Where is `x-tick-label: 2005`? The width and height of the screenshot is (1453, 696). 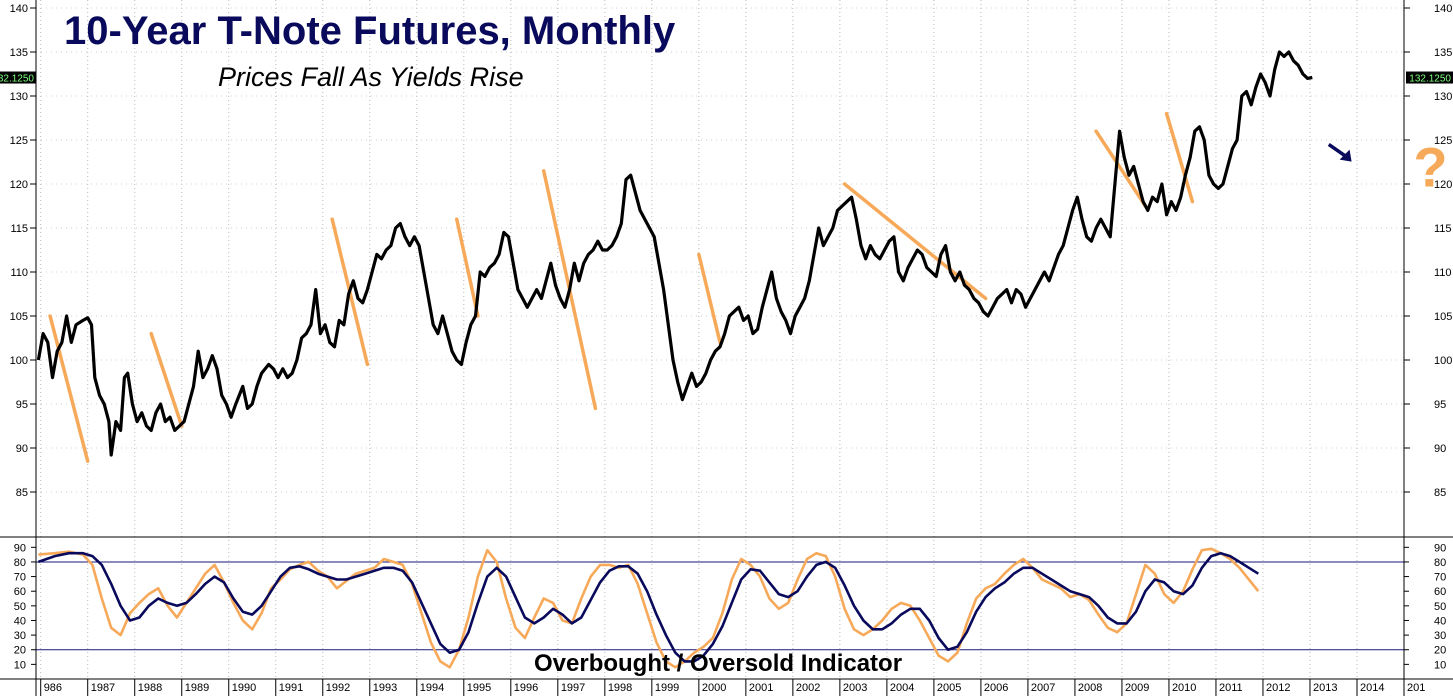 x-tick-label: 2005 is located at coordinates (949, 688).